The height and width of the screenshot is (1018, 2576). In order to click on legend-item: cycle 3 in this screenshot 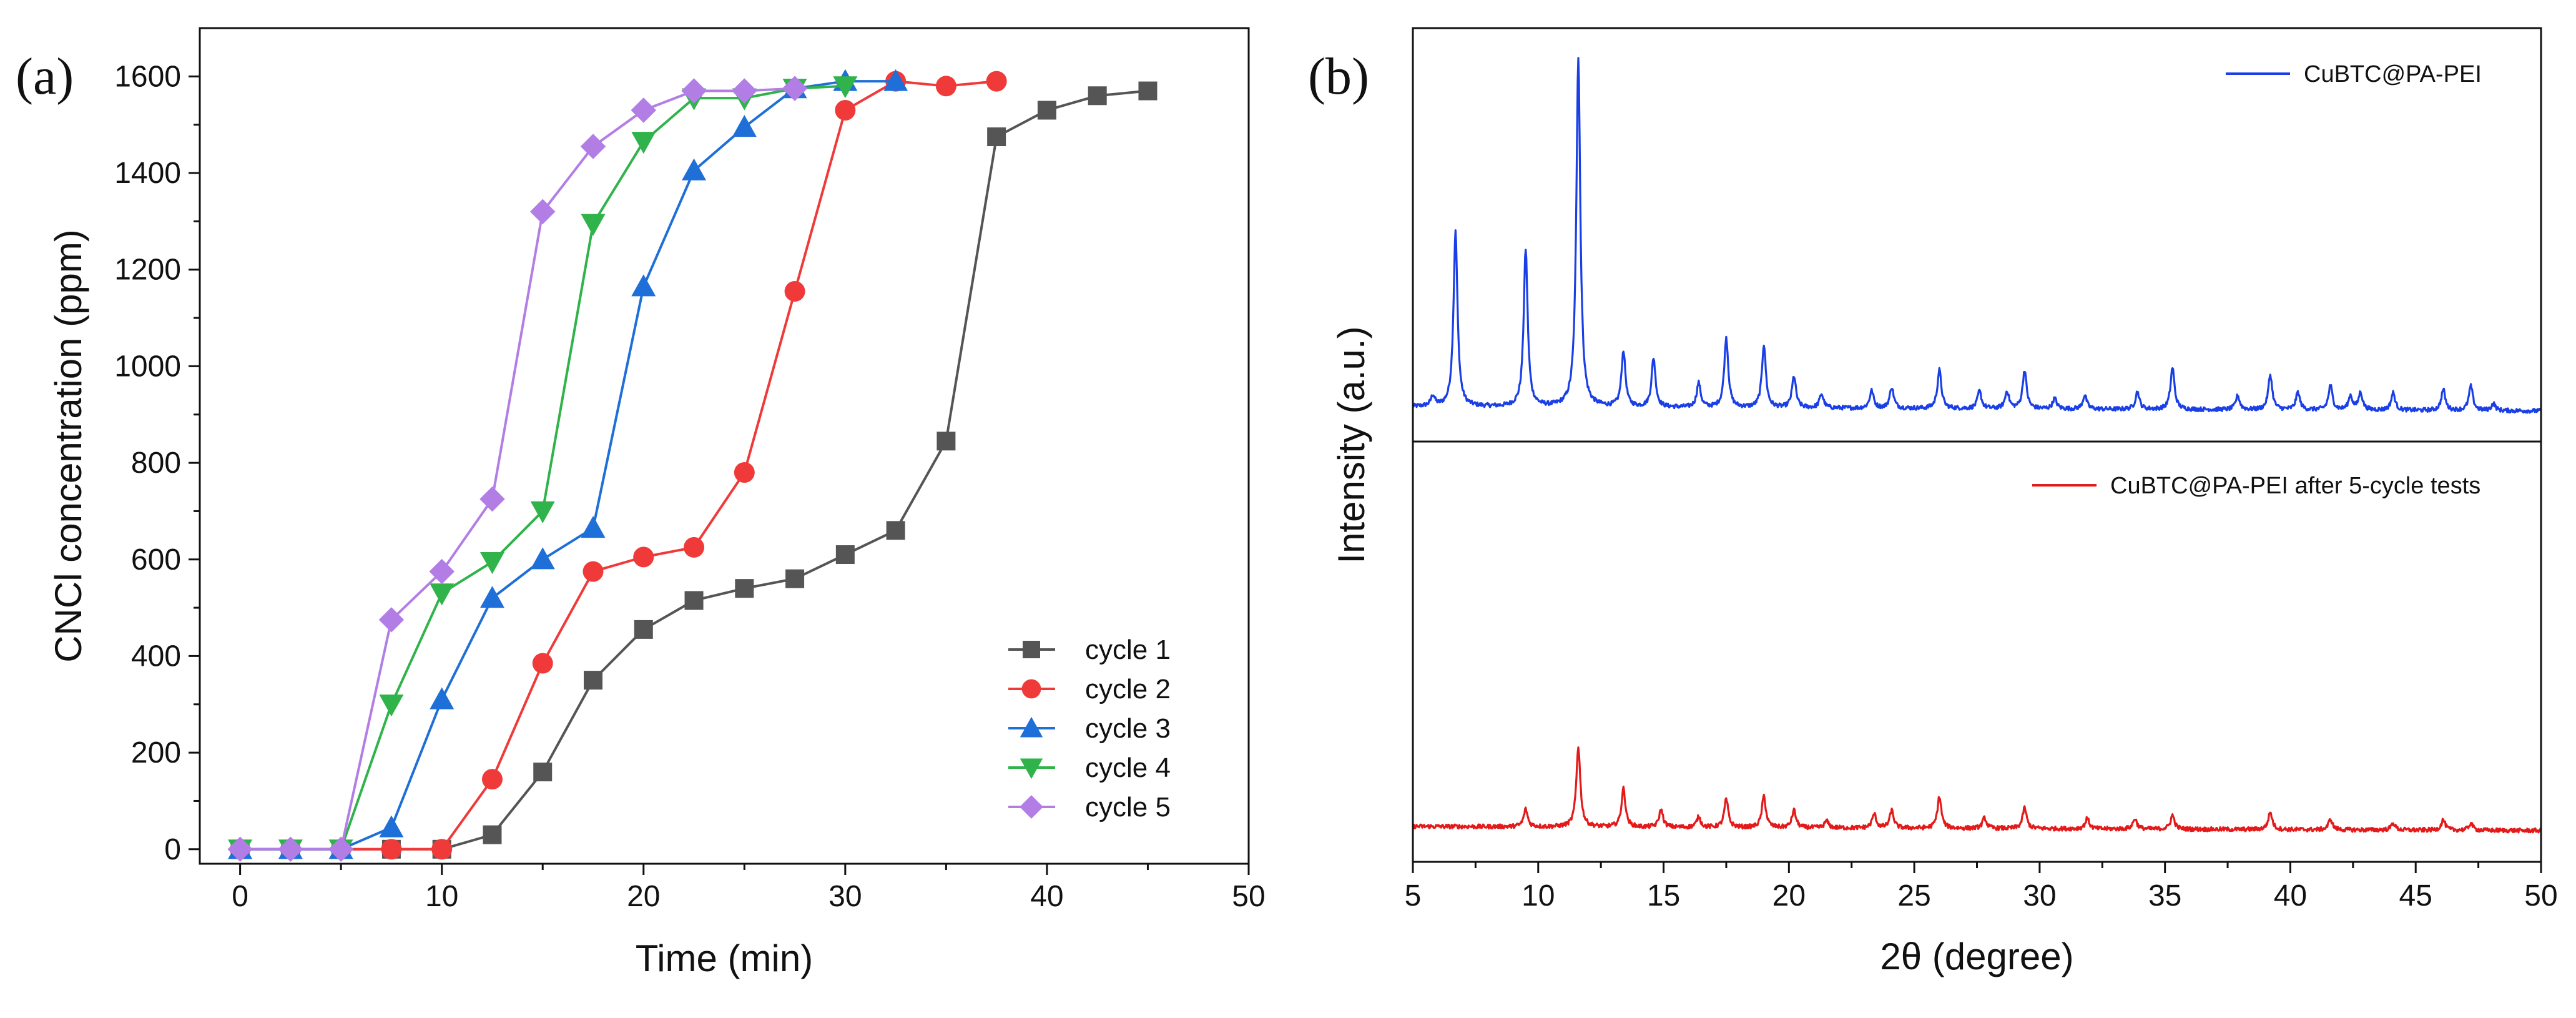, I will do `click(1089, 728)`.